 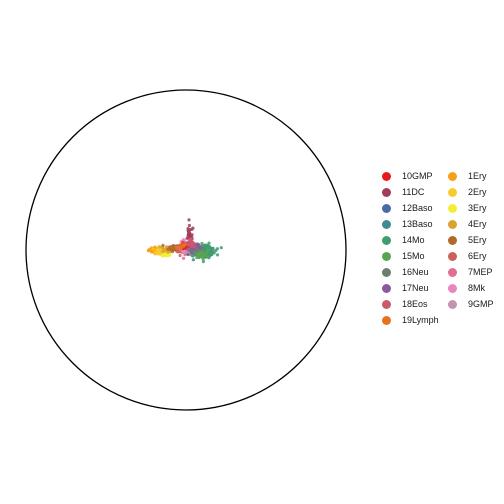 I want to click on legend-item: 13Baso, so click(x=407, y=224).